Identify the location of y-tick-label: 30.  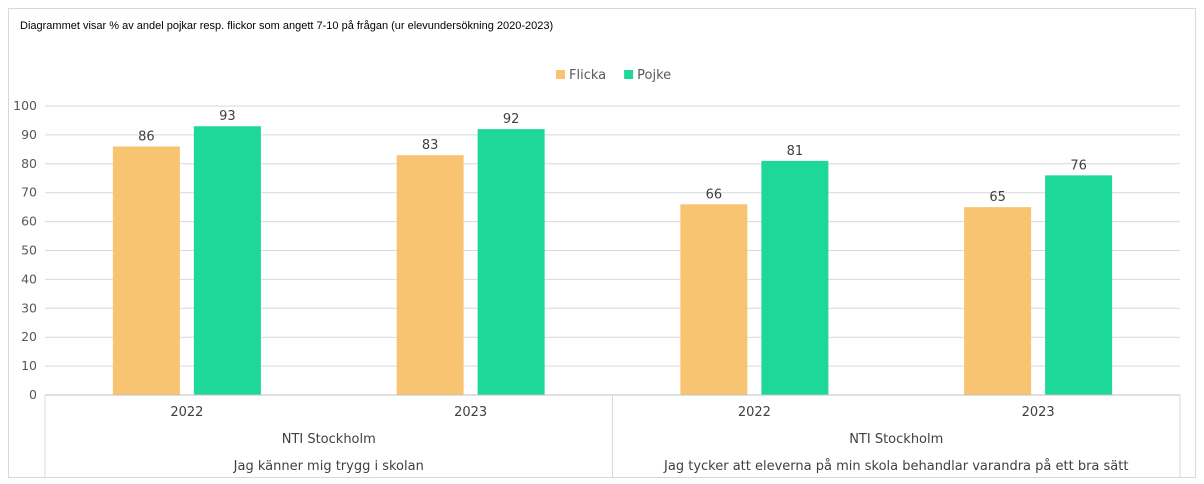
(29, 307).